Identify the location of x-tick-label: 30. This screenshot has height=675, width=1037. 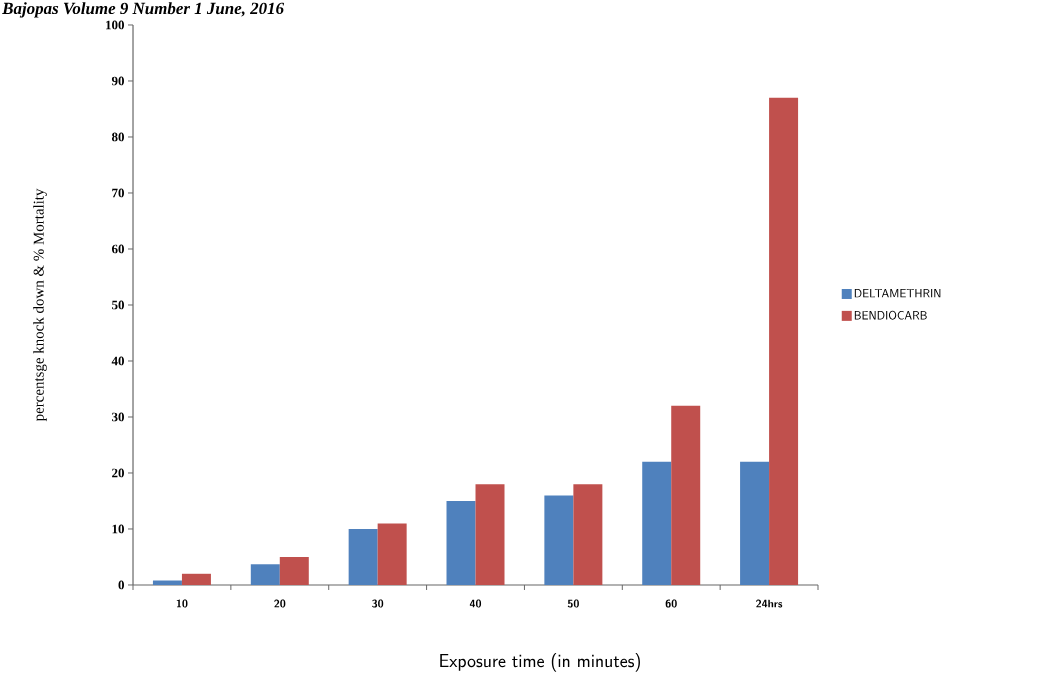
(378, 603).